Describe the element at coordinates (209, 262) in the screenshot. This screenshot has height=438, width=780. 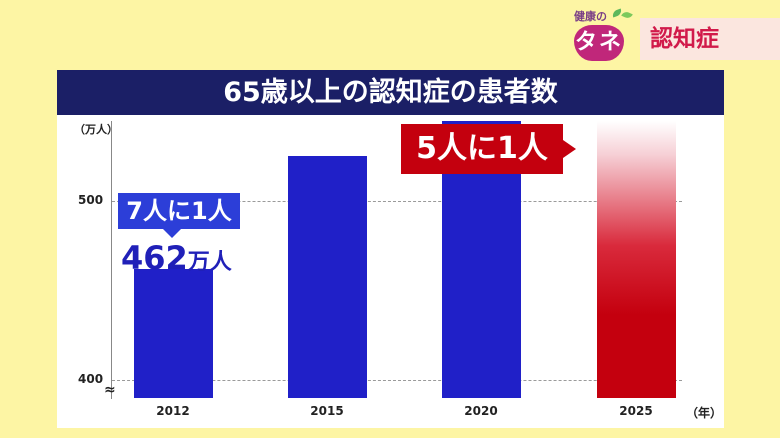
I see `value-unit: 万人` at that location.